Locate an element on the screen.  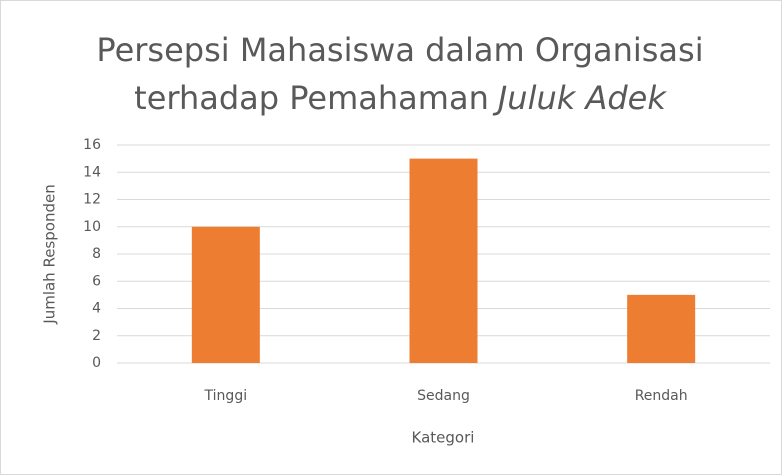
chart-title: Persepsi Mahasiswa dalam Organisasi is located at coordinates (399, 50).